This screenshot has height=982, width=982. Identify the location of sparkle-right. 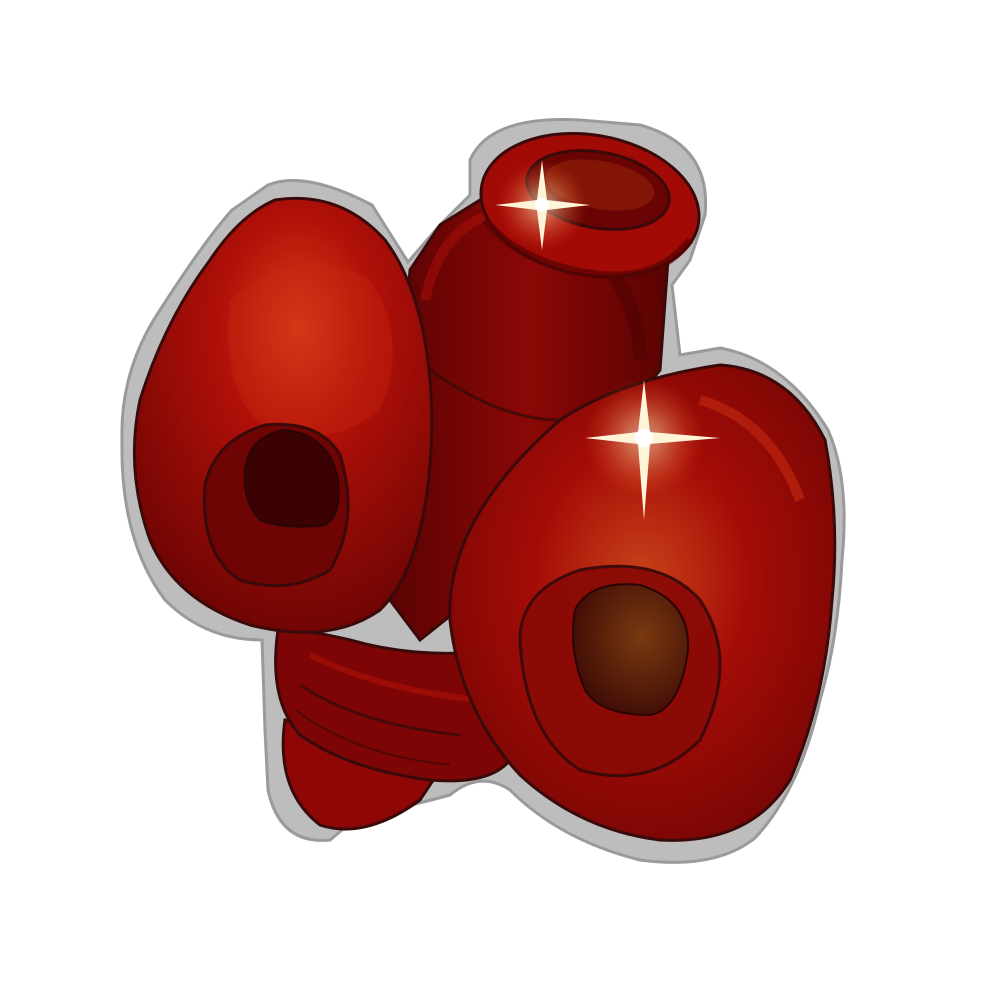
(652, 449).